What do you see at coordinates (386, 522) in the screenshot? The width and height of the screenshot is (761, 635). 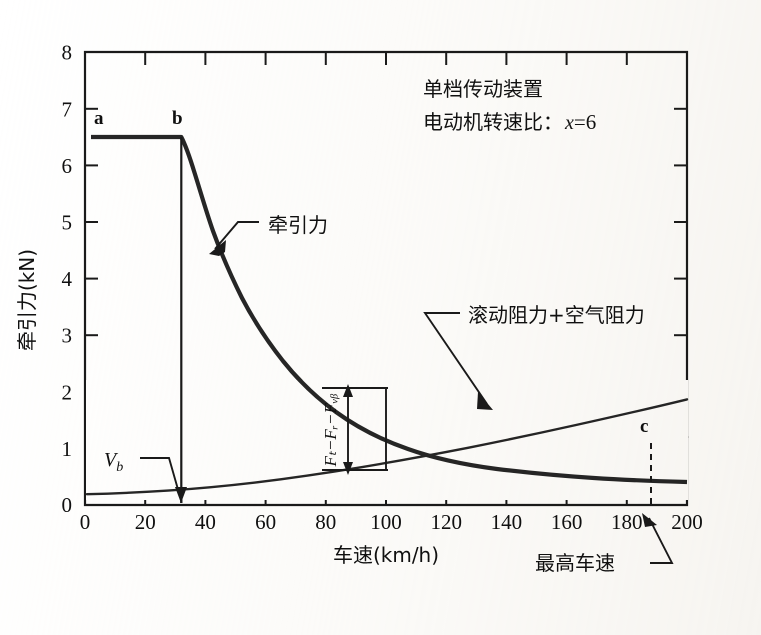 I see `x-tick-label: 100` at bounding box center [386, 522].